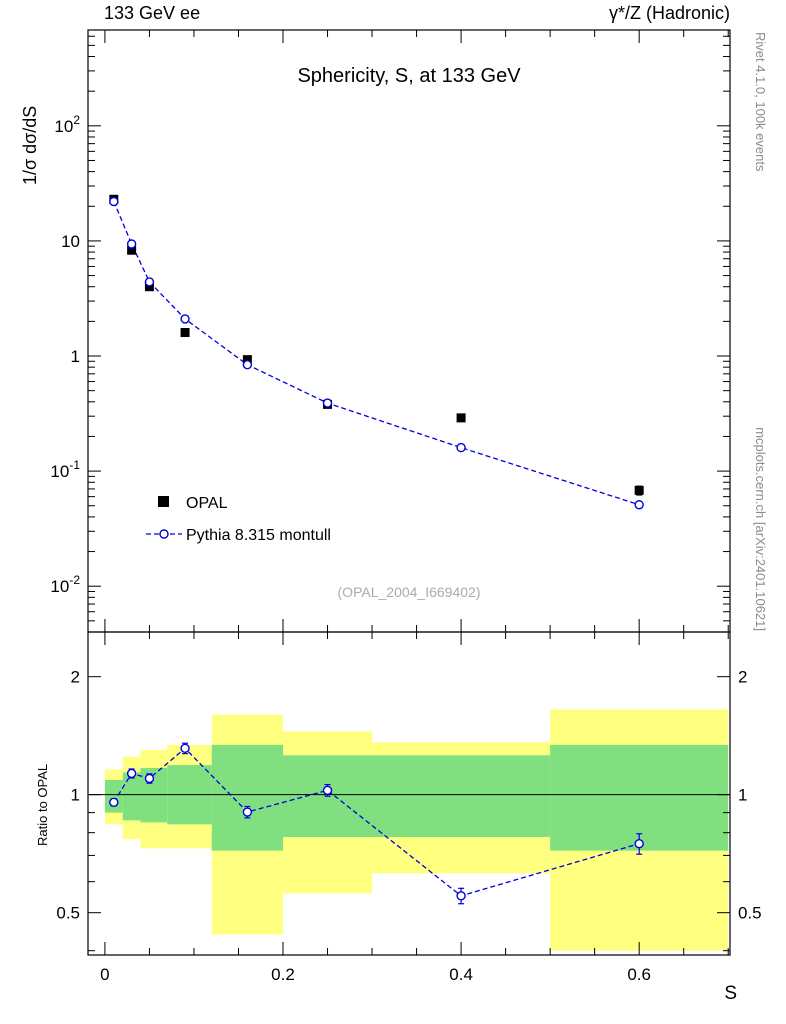 The width and height of the screenshot is (786, 1024). I want to click on legend: OPAL Pythia 8.315 montull, so click(238, 519).